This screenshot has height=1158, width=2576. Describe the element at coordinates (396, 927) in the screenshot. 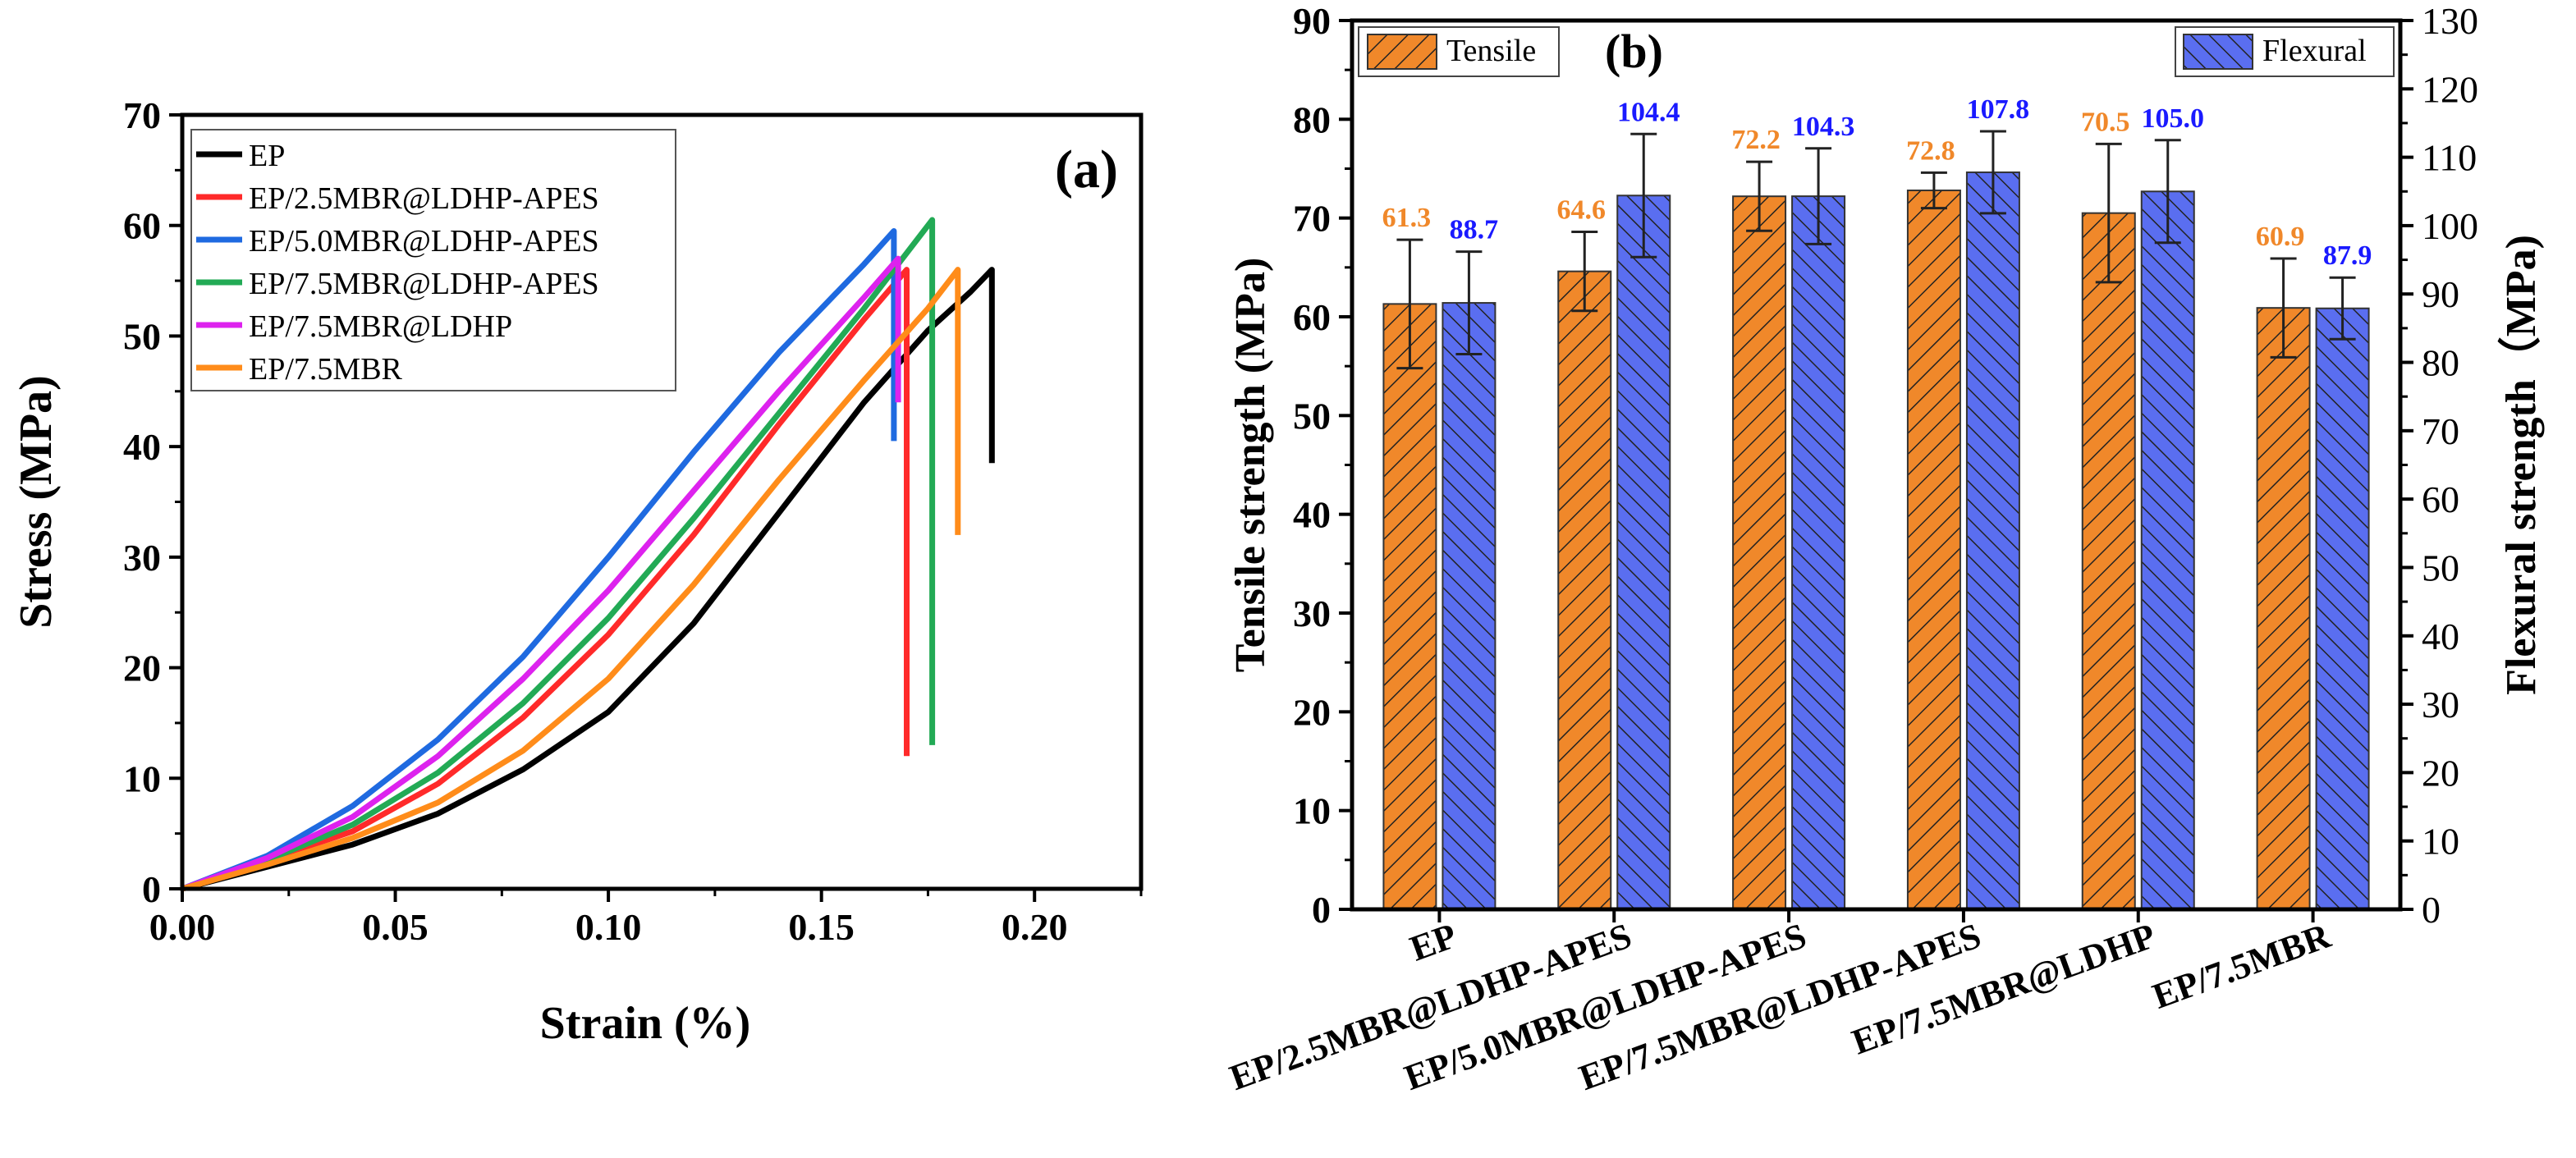

I see `x-tick-label: 0.05` at that location.